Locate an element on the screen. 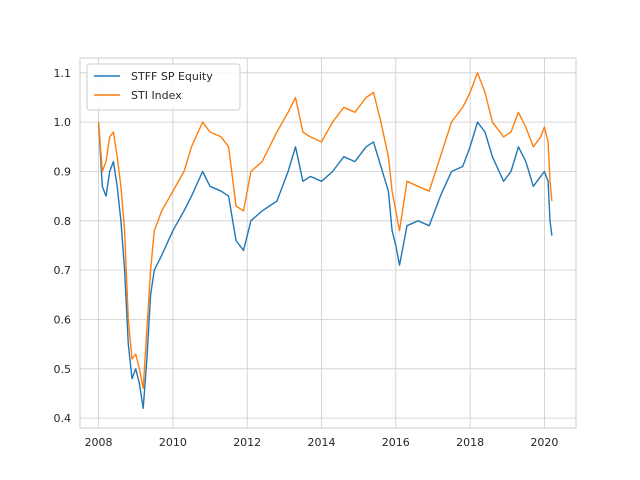  x-tick-label: 2018 is located at coordinates (470, 442).